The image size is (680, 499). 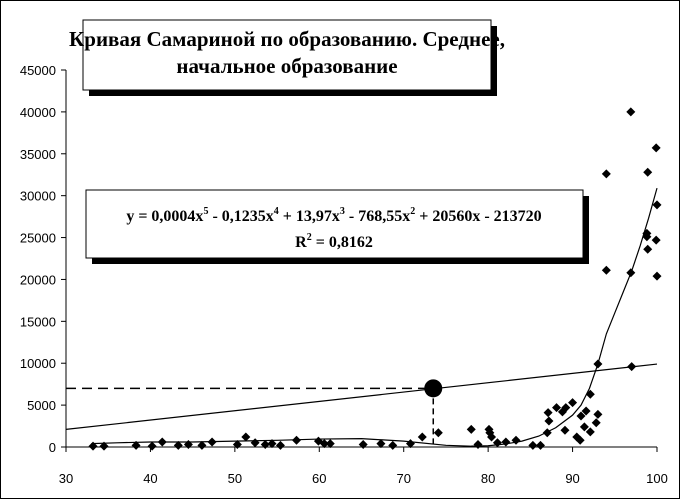 What do you see at coordinates (319, 478) in the screenshot?
I see `x-tick-label: 60` at bounding box center [319, 478].